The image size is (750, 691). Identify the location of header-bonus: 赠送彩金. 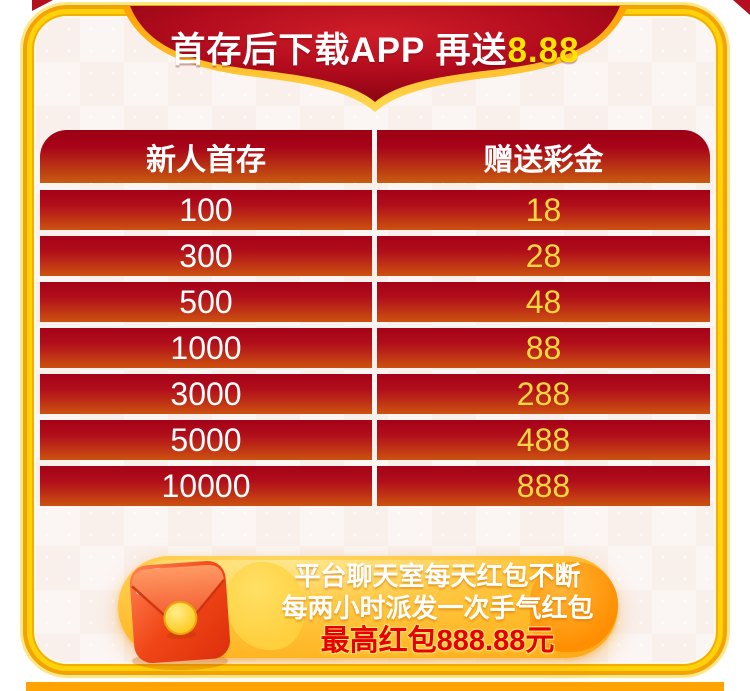
(543, 156).